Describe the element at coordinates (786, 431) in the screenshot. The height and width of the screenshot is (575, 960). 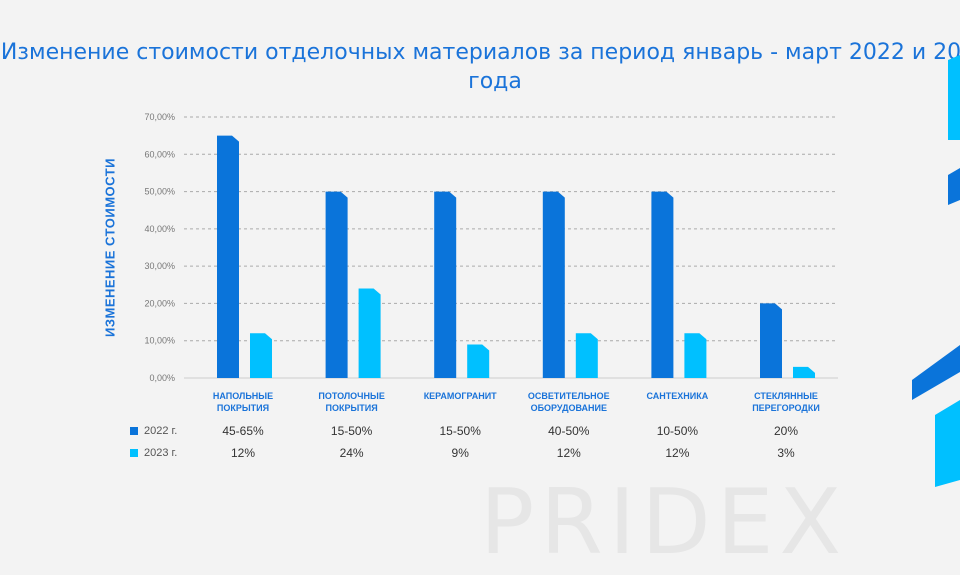
I see `table-value: 20%` at that location.